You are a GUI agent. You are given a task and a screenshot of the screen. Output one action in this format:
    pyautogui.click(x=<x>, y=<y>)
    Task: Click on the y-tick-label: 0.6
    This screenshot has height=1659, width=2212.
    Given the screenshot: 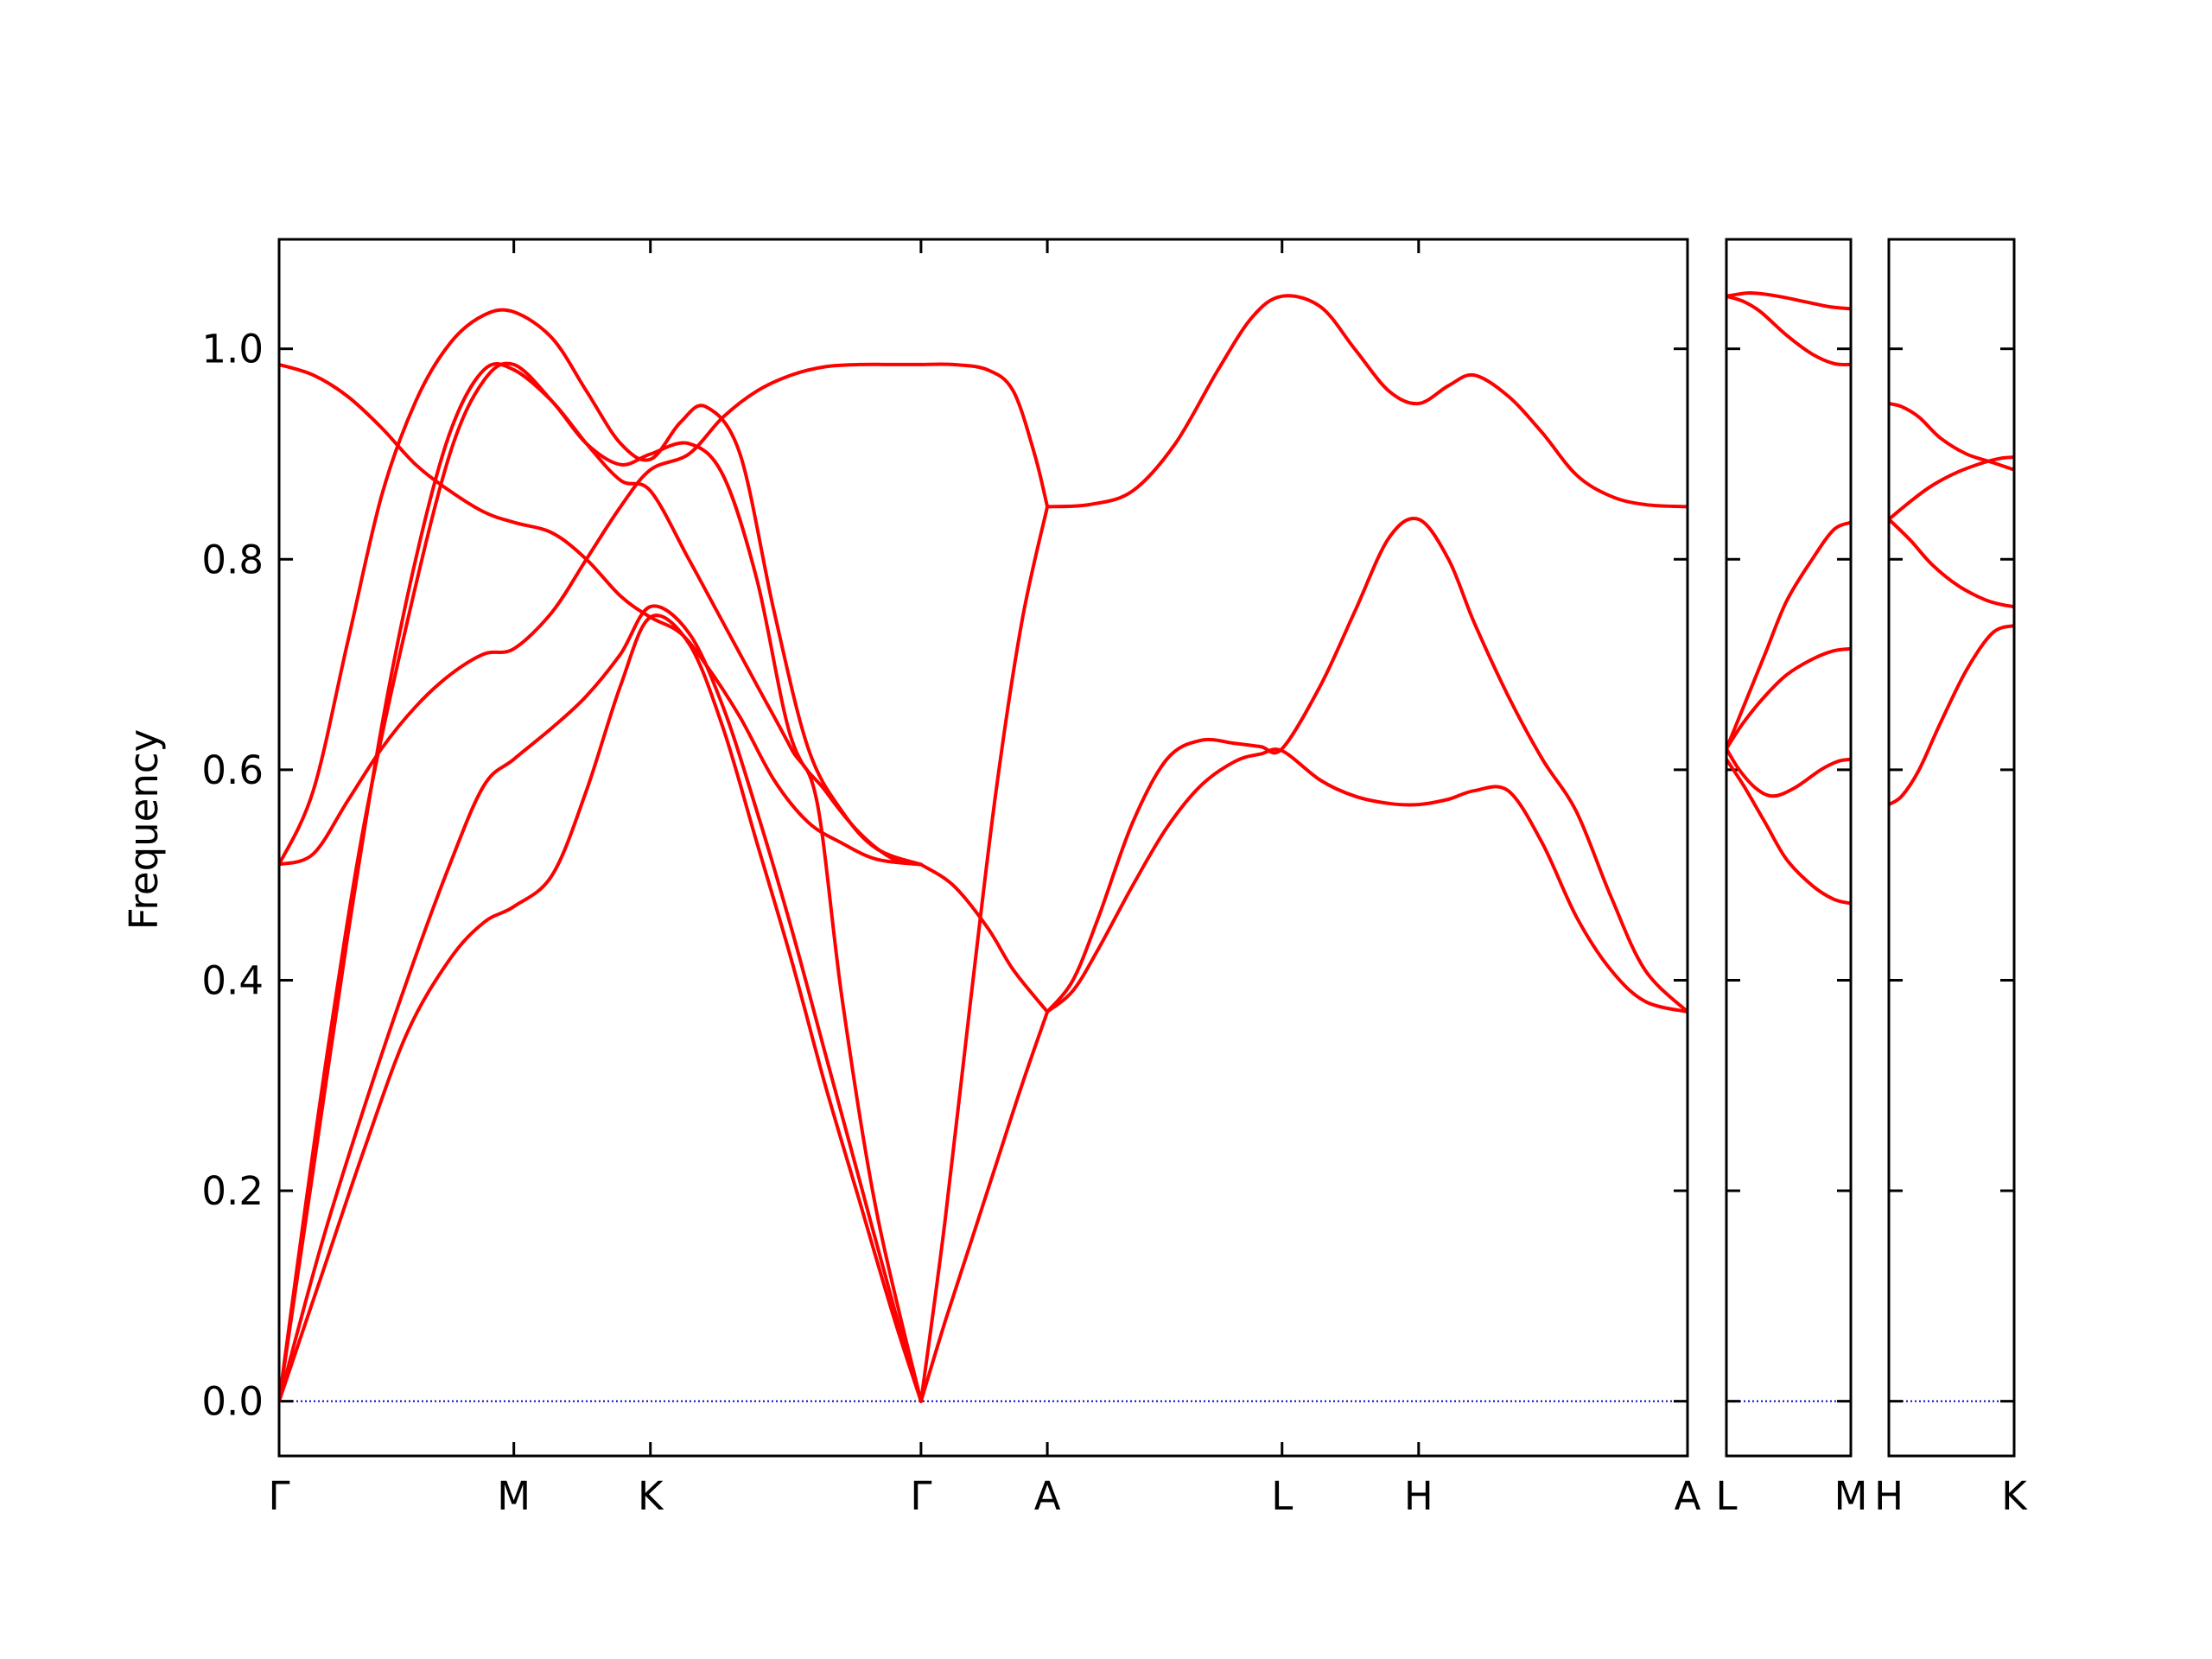 What is the action you would take?
    pyautogui.click(x=232, y=770)
    